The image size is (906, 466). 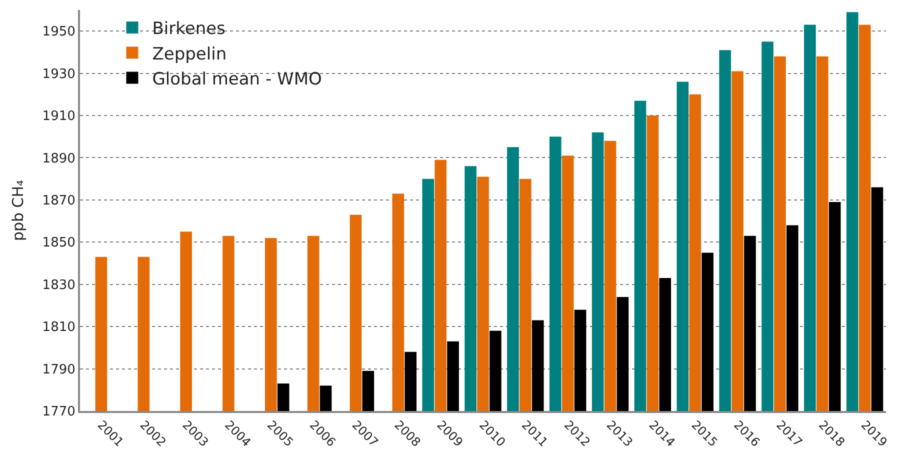 I want to click on legend-label: Zeppelin, so click(x=189, y=54).